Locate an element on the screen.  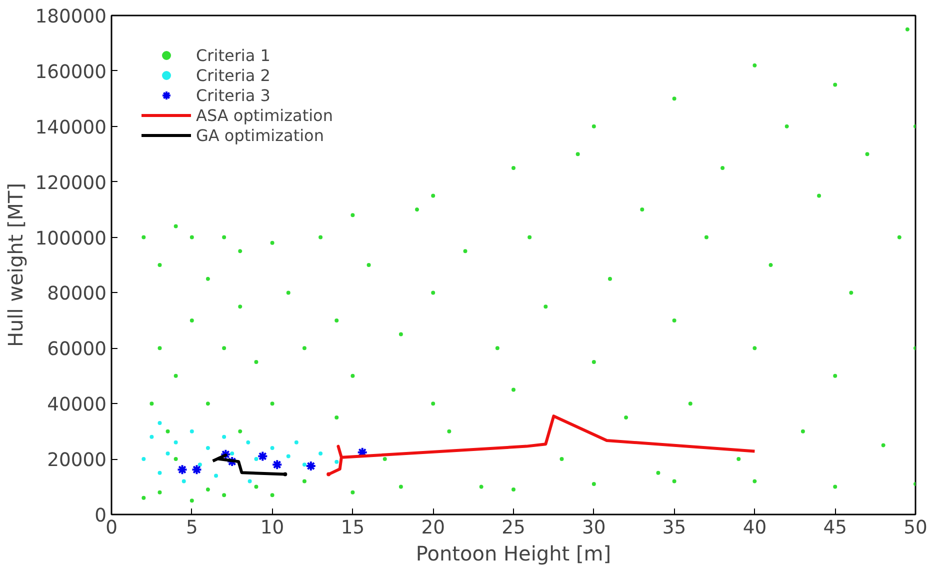
y-tick-label: 100000 is located at coordinates (70, 239).